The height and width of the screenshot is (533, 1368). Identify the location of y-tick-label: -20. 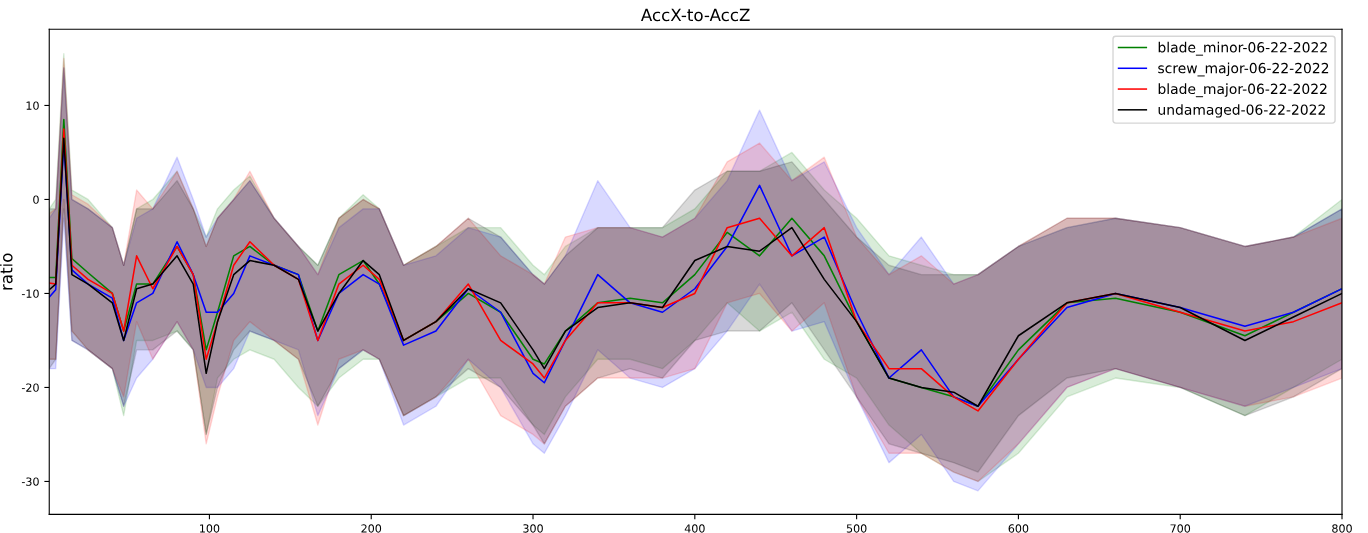
(30, 387).